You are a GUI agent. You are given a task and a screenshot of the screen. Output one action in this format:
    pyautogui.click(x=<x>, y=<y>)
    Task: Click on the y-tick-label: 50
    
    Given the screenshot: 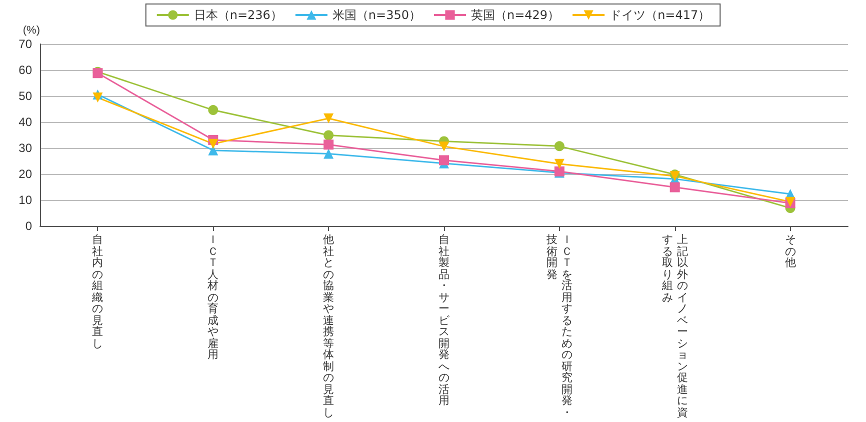 What is the action you would take?
    pyautogui.click(x=25, y=96)
    